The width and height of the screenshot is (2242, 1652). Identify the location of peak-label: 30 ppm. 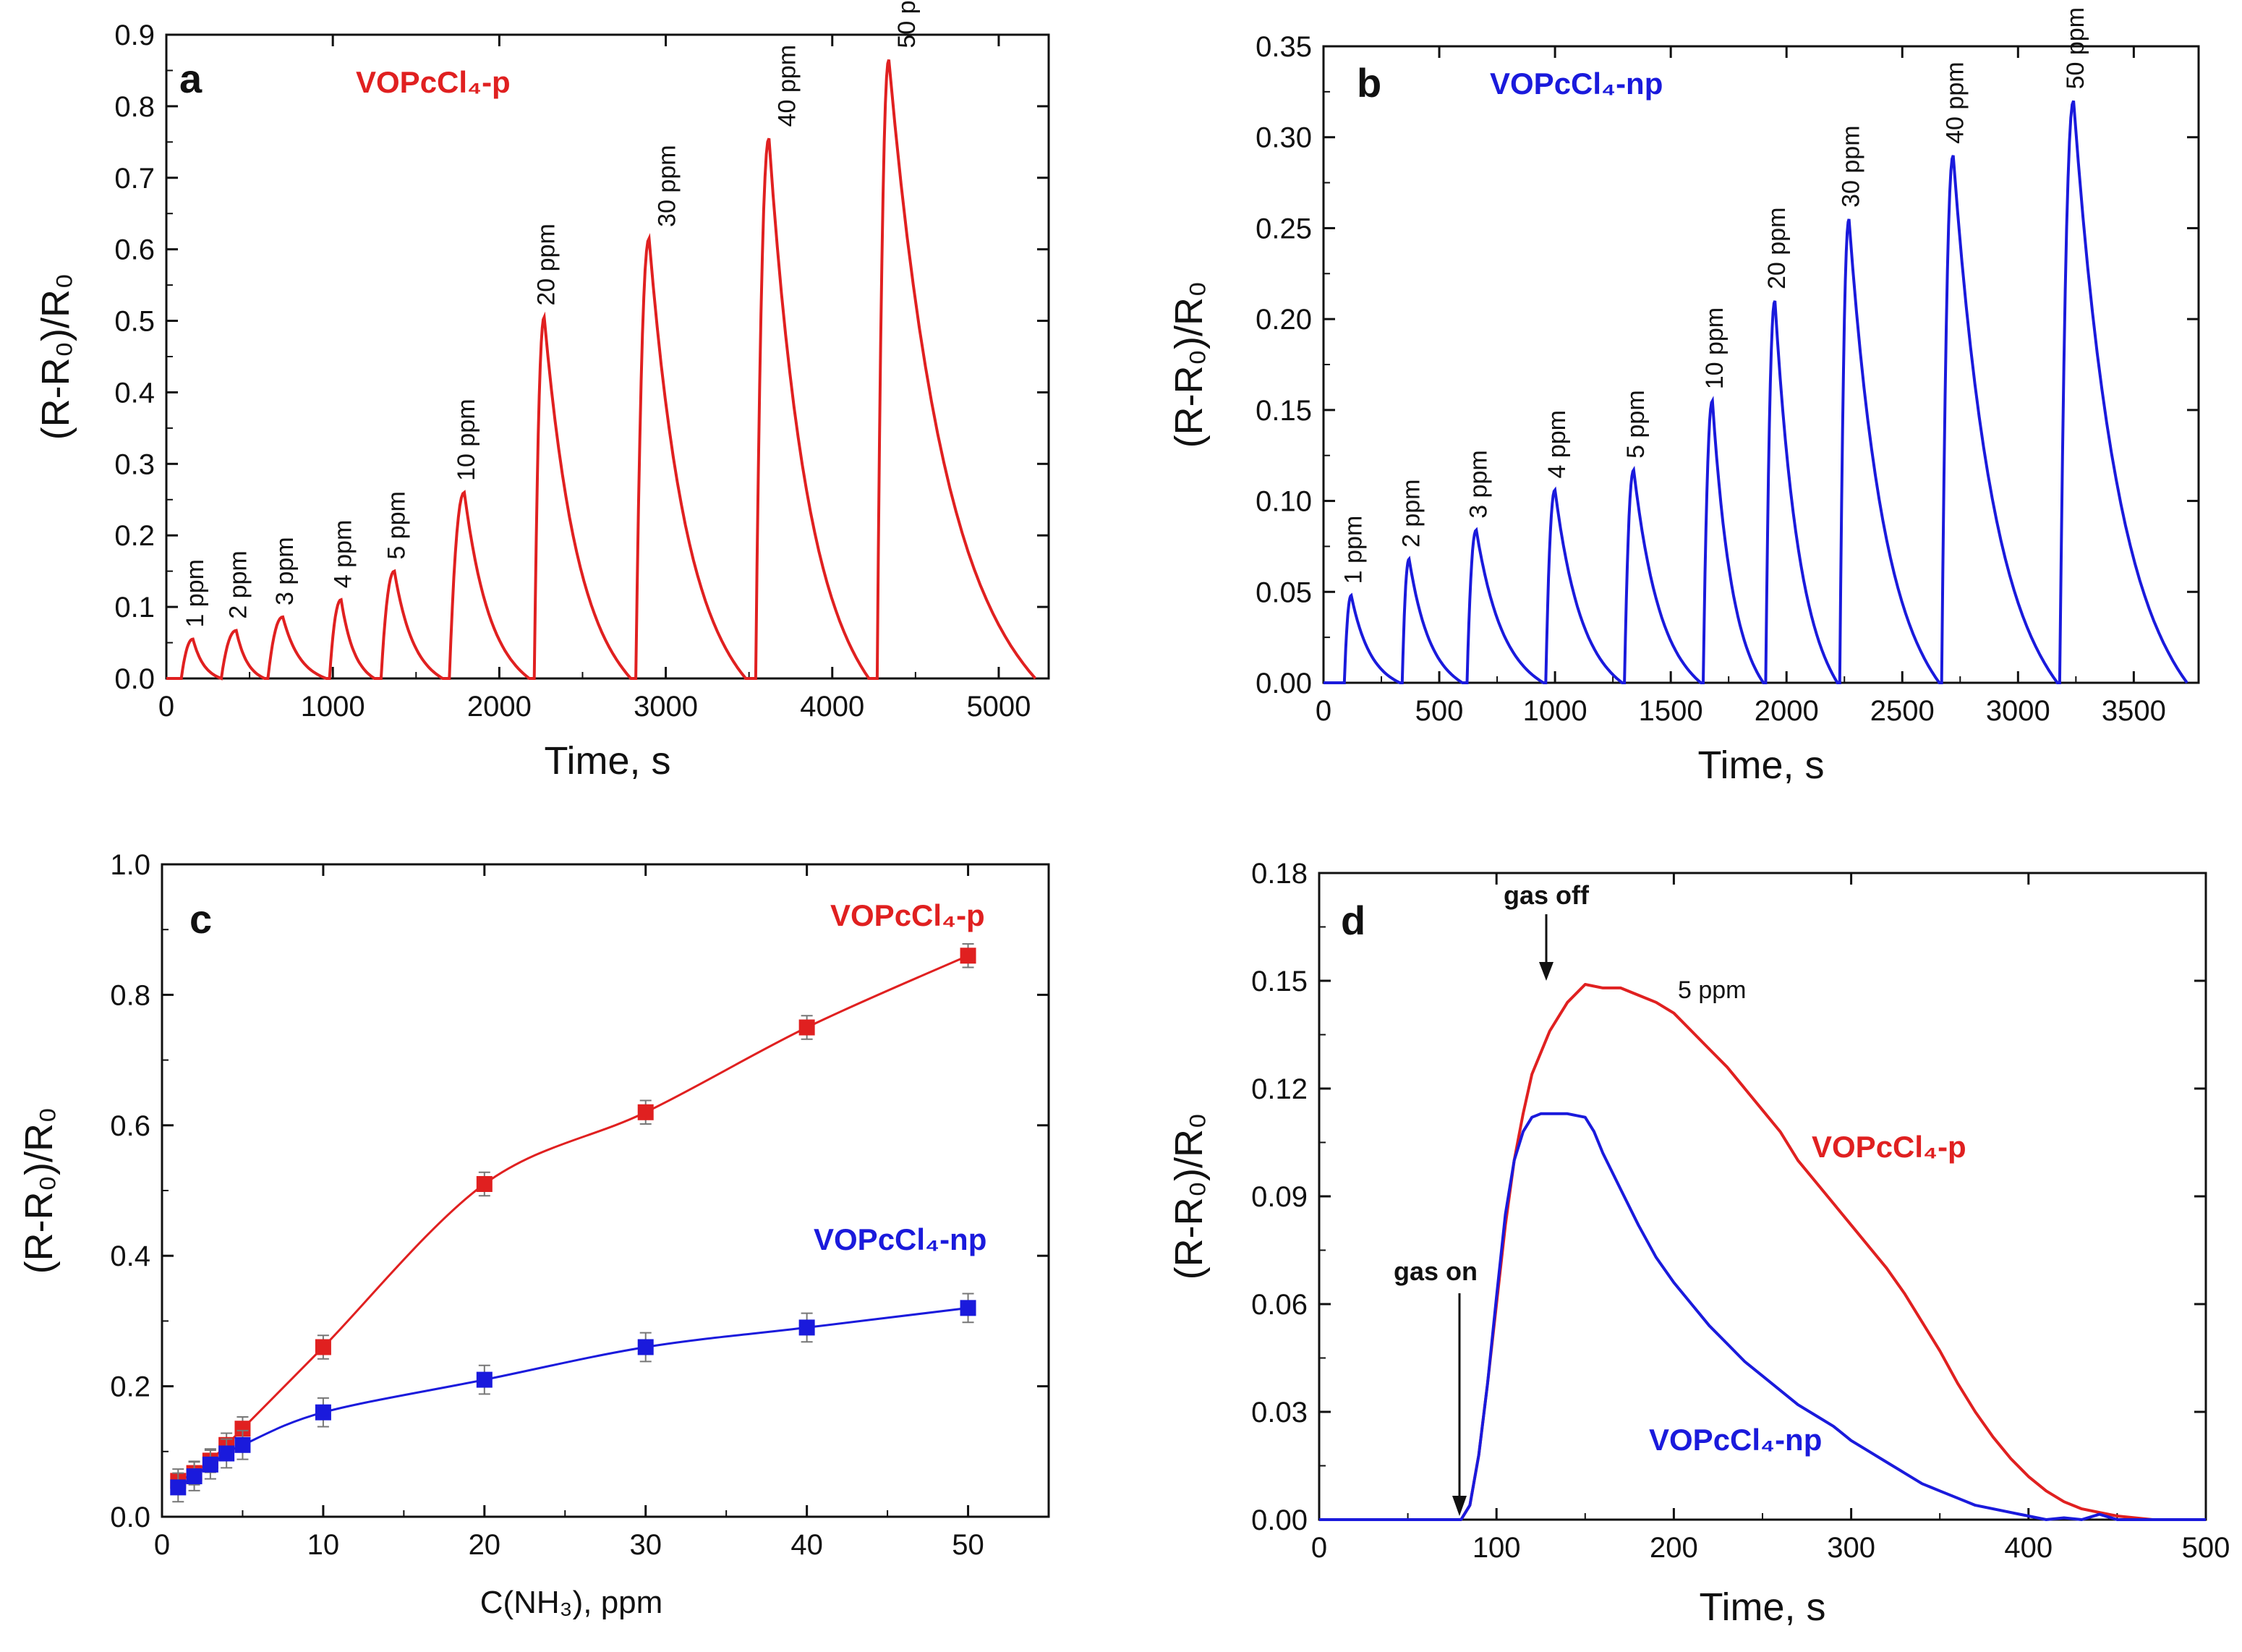
(1851, 166).